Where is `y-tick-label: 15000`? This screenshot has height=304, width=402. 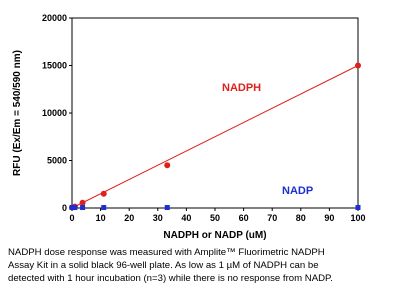 y-tick-label: 15000 is located at coordinates (54, 66).